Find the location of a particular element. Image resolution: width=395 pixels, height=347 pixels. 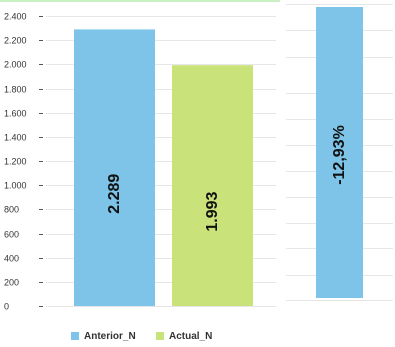

y-tick-label: 2.200 is located at coordinates (15, 41).